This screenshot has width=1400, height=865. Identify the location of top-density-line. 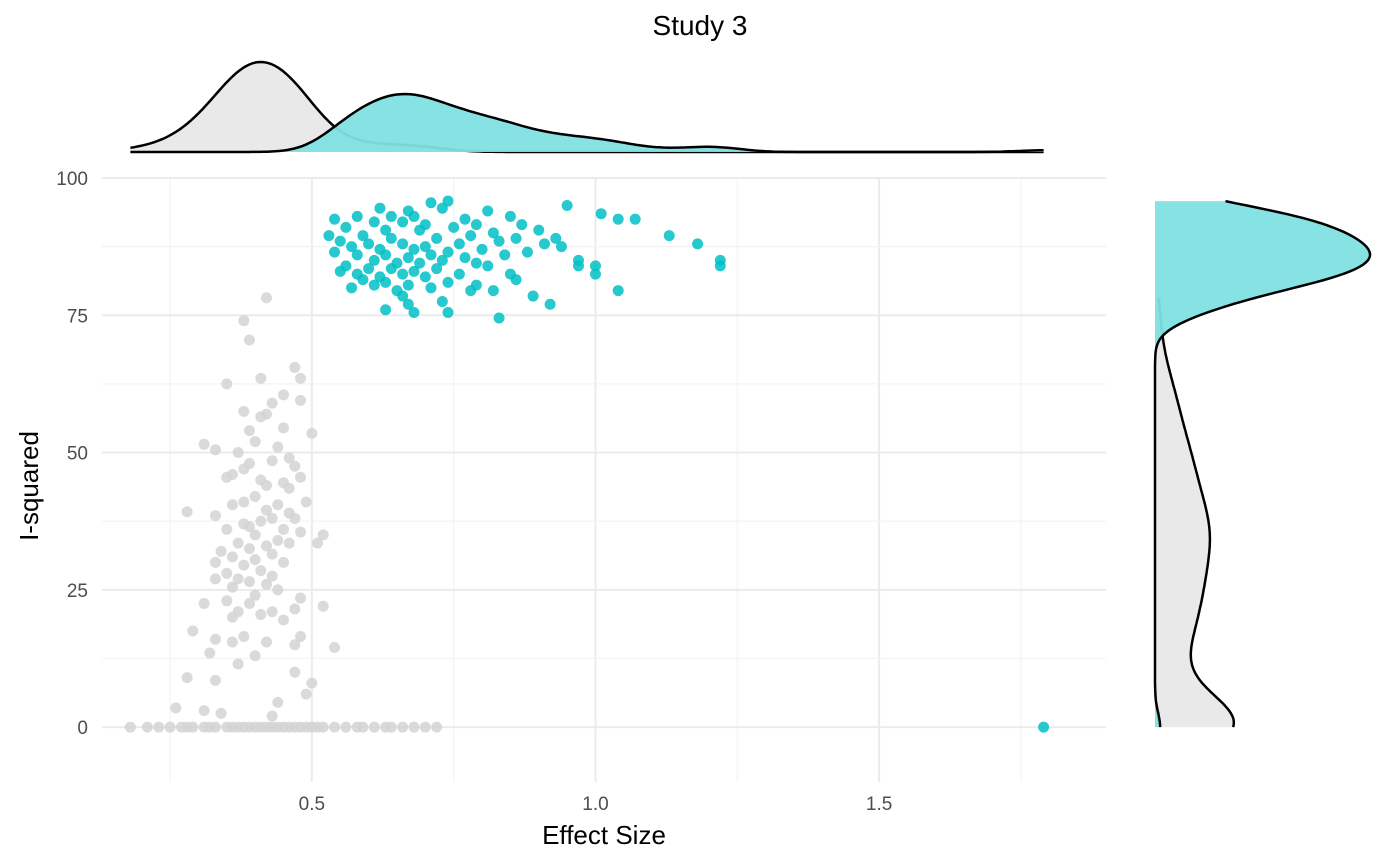
(587, 123).